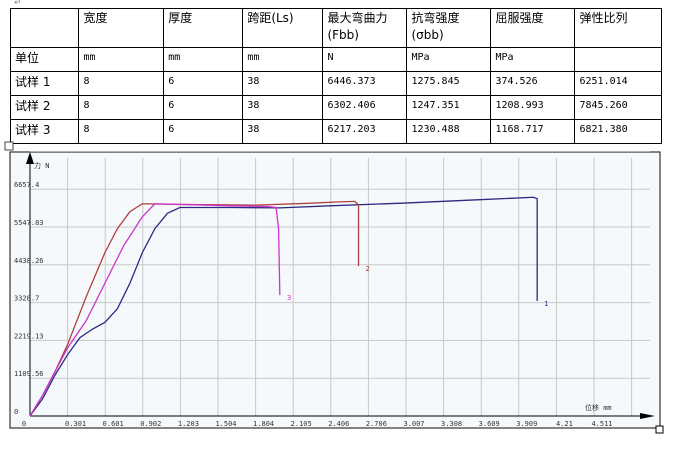 The height and width of the screenshot is (452, 673). Describe the element at coordinates (533, 28) in the screenshot. I see `table-cell: 屈服强度` at that location.